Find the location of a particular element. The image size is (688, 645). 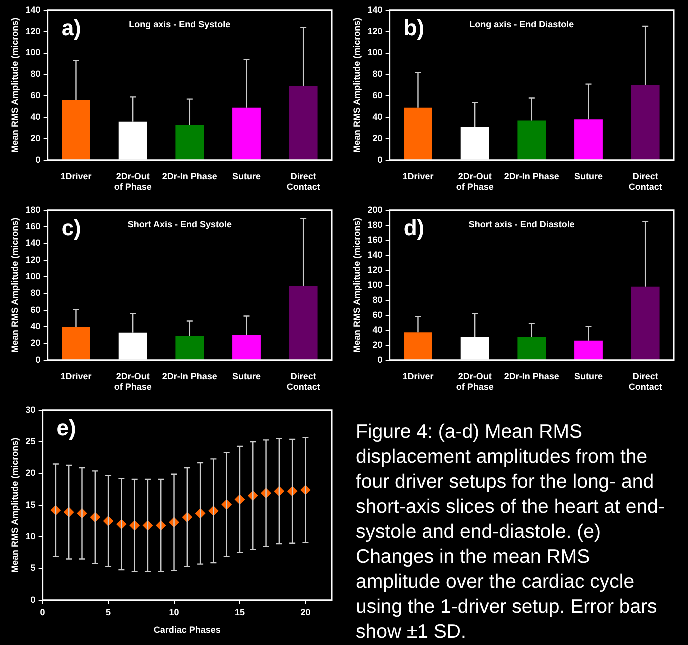

x-tick-label: 5 is located at coordinates (109, 612).